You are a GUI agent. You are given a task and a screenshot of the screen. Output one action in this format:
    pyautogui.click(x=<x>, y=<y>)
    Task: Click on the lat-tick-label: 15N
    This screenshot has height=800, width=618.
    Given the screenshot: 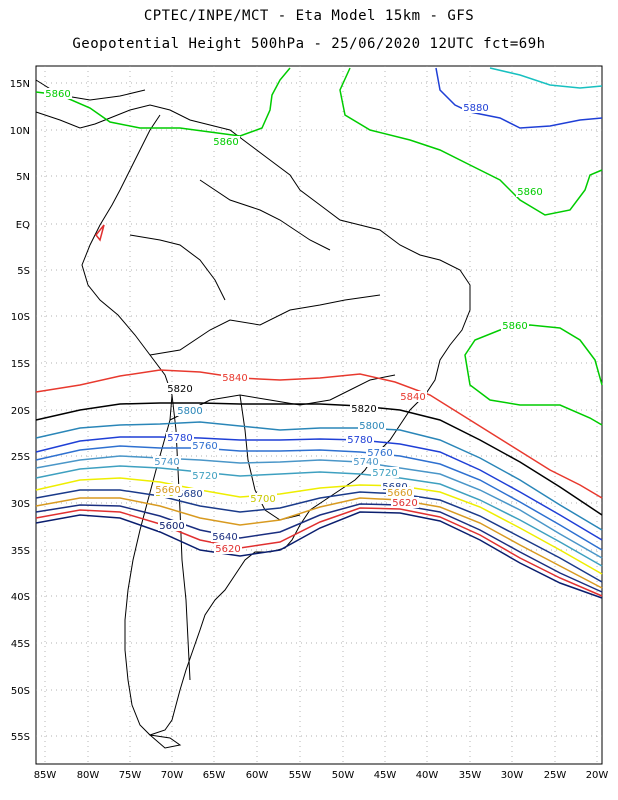 What is the action you would take?
    pyautogui.click(x=20, y=84)
    